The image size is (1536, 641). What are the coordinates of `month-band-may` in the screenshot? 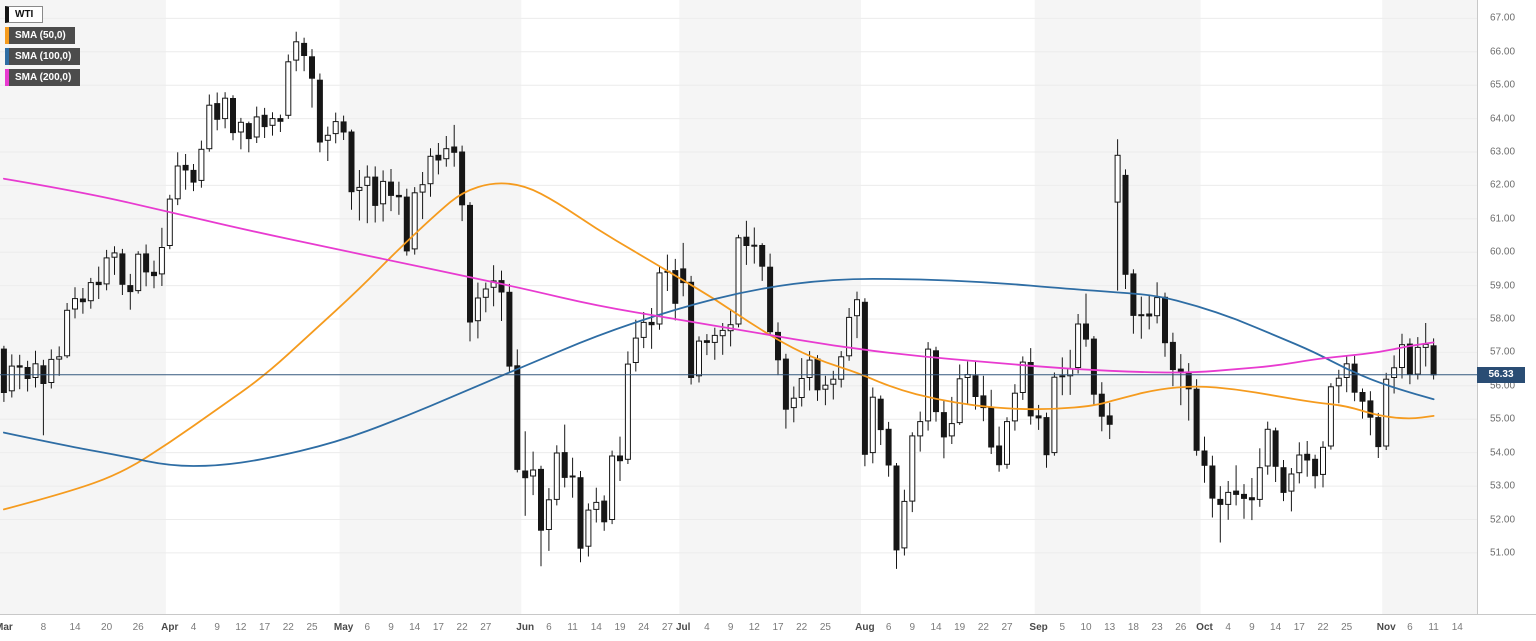 It's located at (430, 307).